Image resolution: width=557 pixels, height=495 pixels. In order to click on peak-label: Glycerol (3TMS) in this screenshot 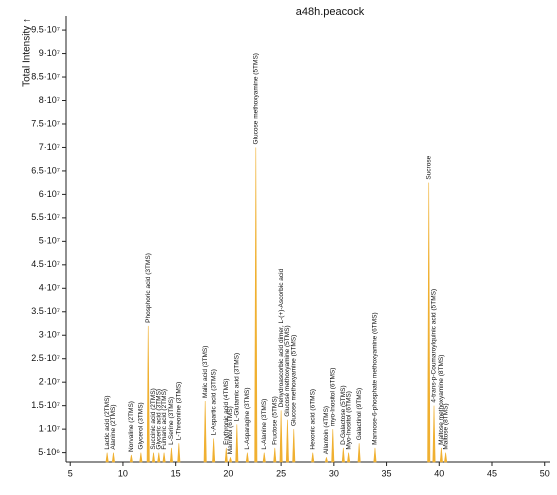, I will do `click(141, 425)`.